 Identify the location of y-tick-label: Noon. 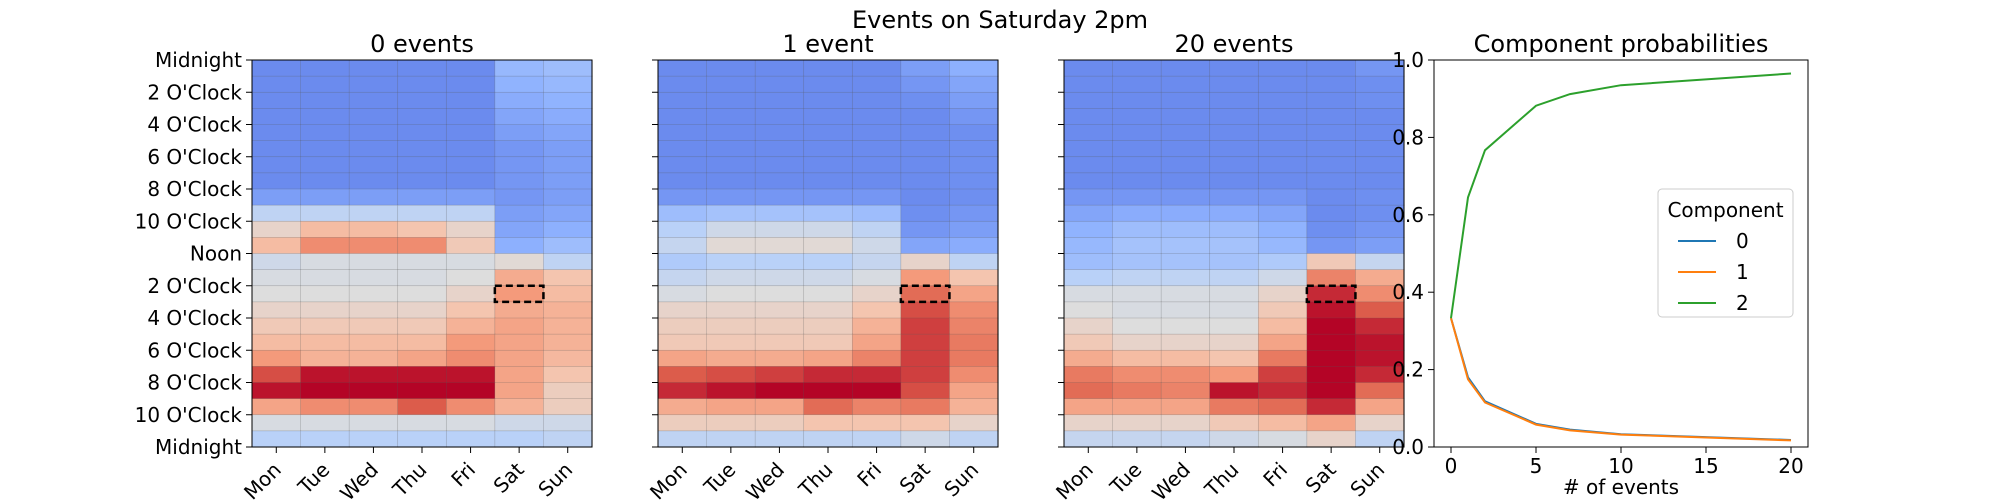
(216, 254).